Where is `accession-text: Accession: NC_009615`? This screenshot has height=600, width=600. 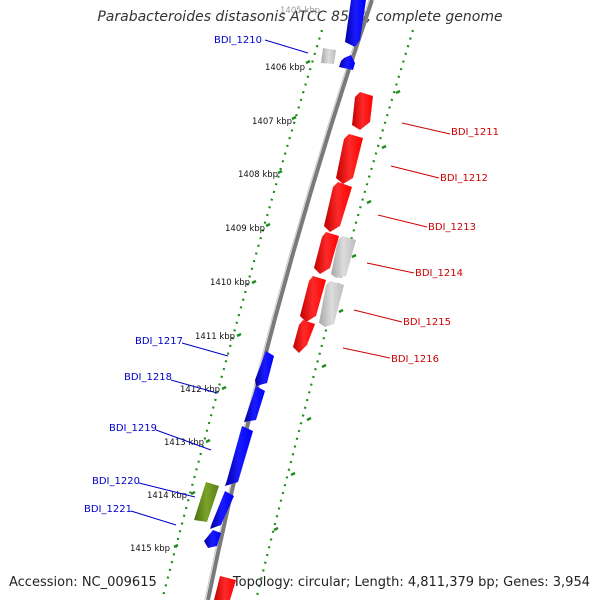 accession-text: Accession: NC_009615 is located at coordinates (83, 582).